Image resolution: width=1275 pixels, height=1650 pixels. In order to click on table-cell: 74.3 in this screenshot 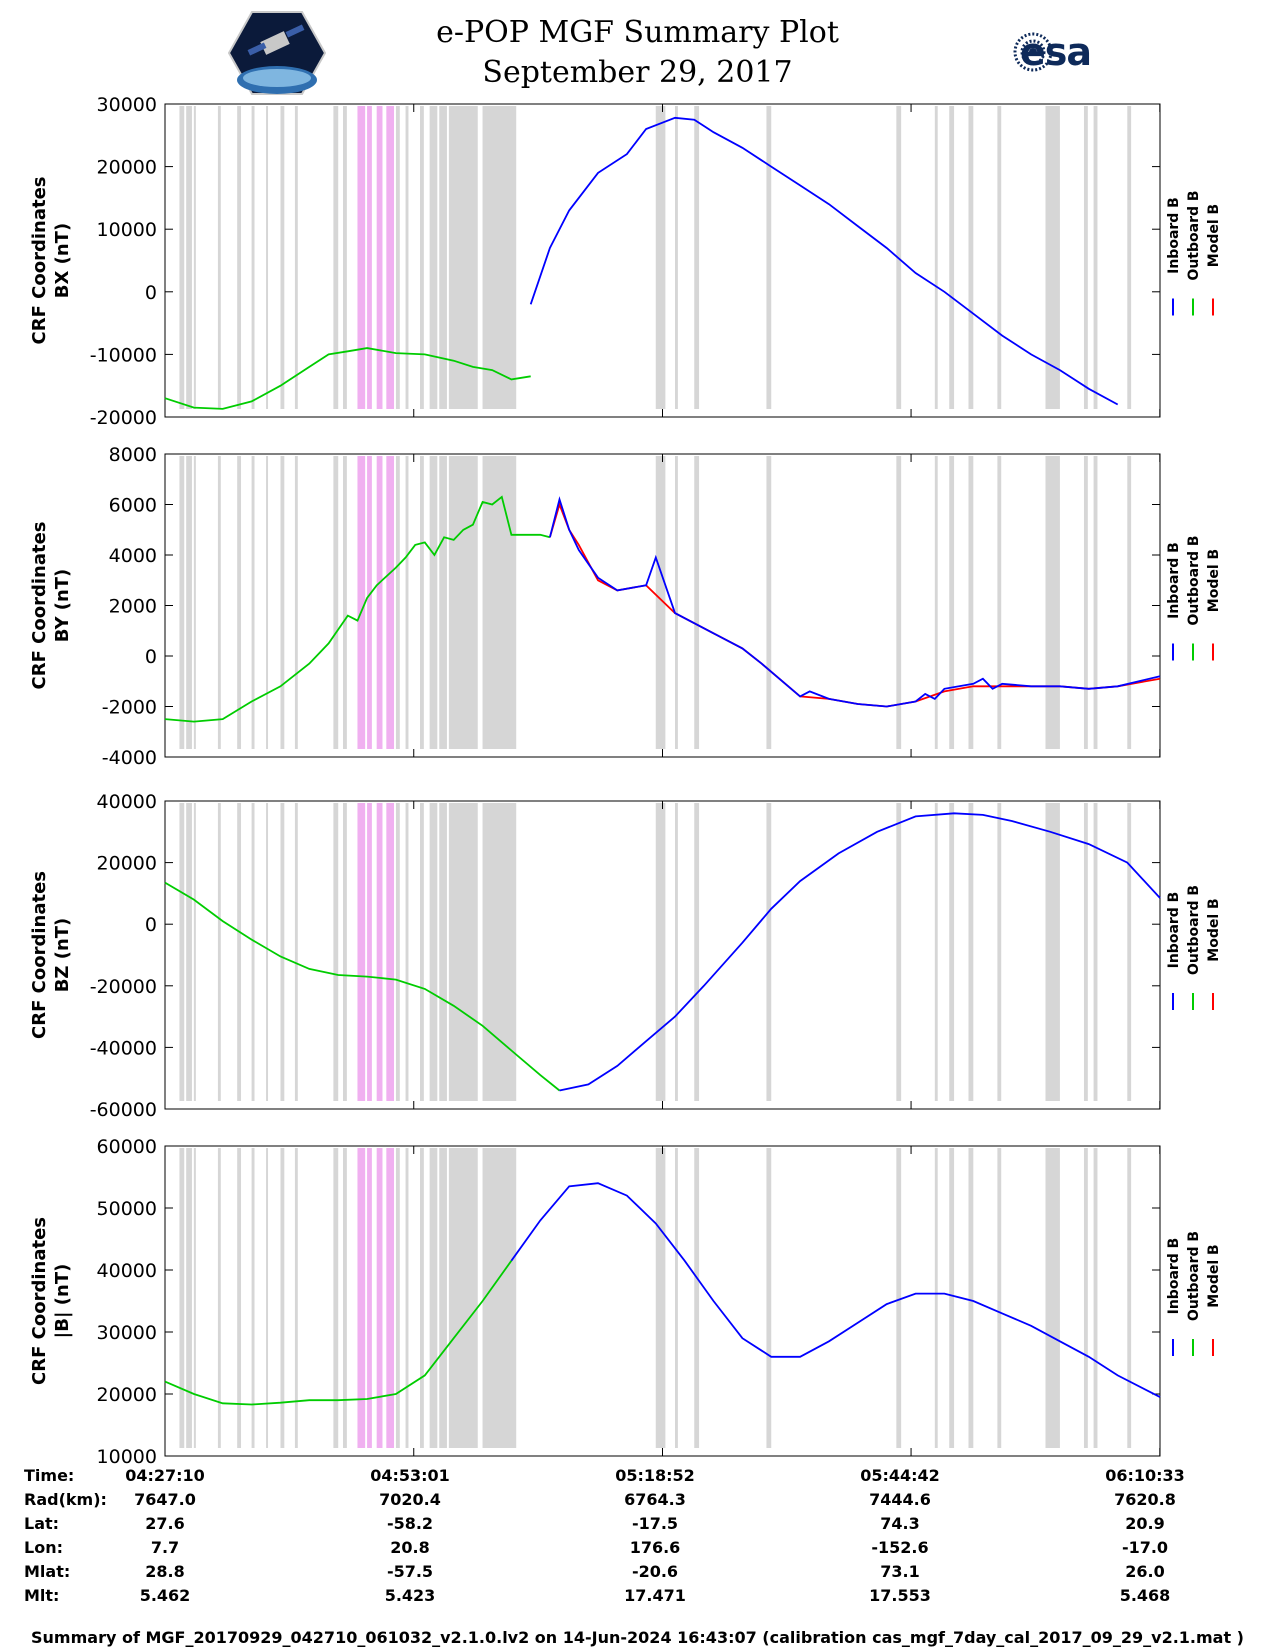, I will do `click(900, 1523)`.